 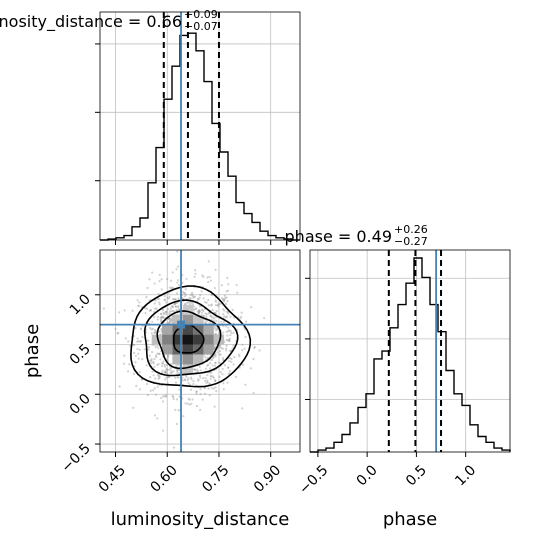 I want to click on y-tick-label-phase: 0.0, so click(x=80, y=404).